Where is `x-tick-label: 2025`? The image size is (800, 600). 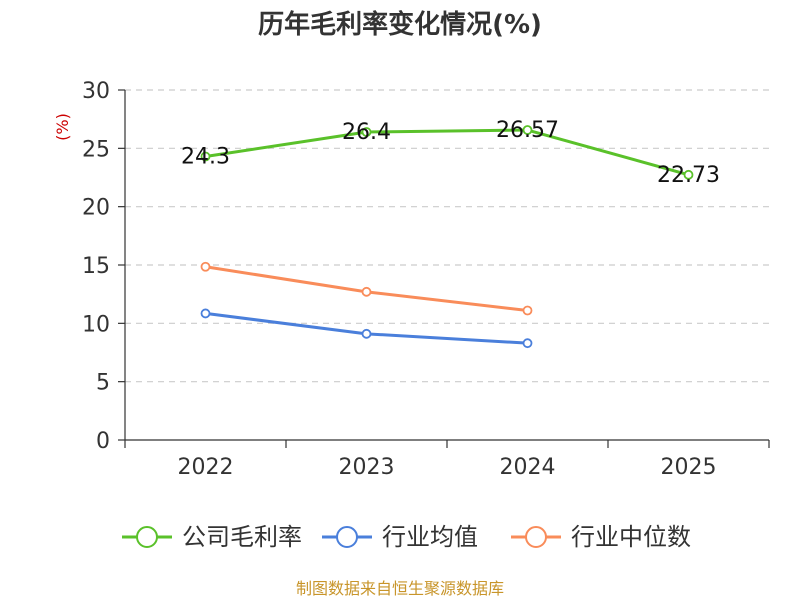 x-tick-label: 2025 is located at coordinates (689, 467).